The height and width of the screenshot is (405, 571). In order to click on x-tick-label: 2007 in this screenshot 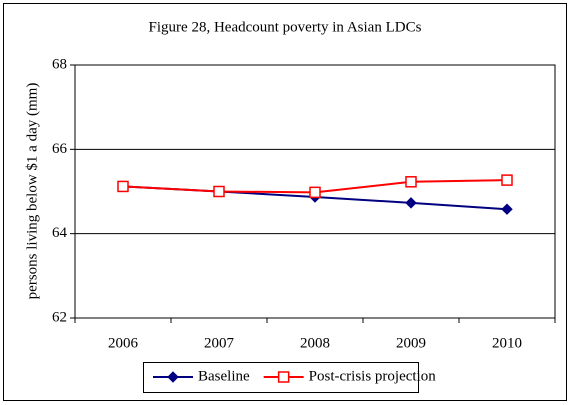, I will do `click(219, 343)`.